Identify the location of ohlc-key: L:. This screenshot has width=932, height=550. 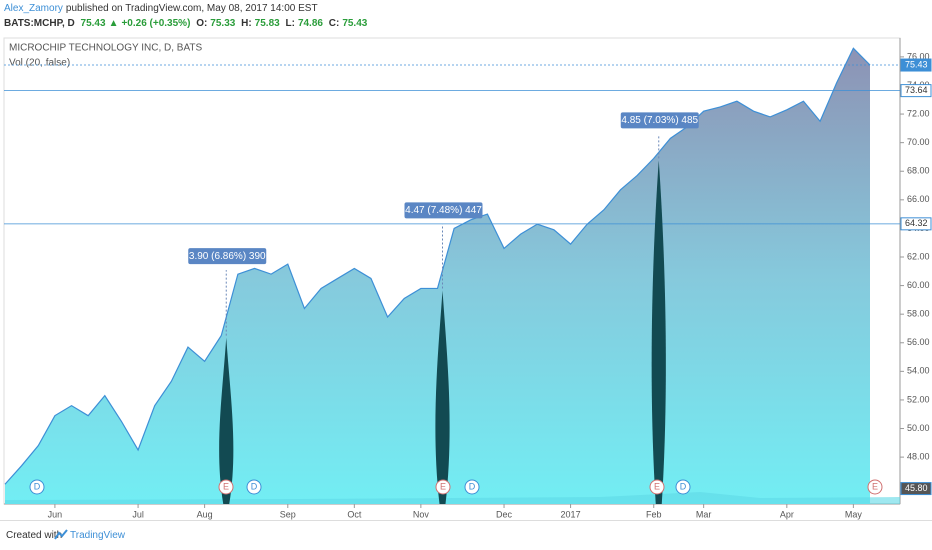
(290, 23).